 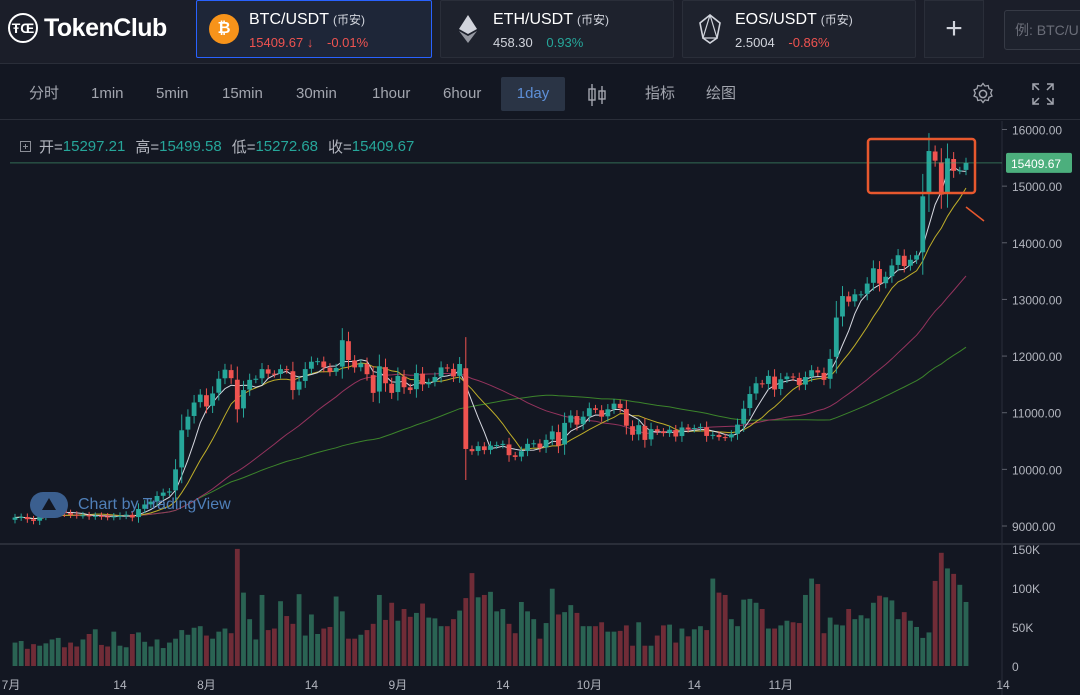 What do you see at coordinates (468, 29) in the screenshot?
I see `ethereum-icon` at bounding box center [468, 29].